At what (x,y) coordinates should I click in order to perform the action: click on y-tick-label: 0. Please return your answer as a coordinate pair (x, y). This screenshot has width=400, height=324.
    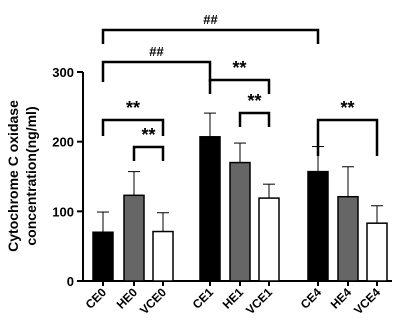
    Looking at the image, I should click on (70, 281).